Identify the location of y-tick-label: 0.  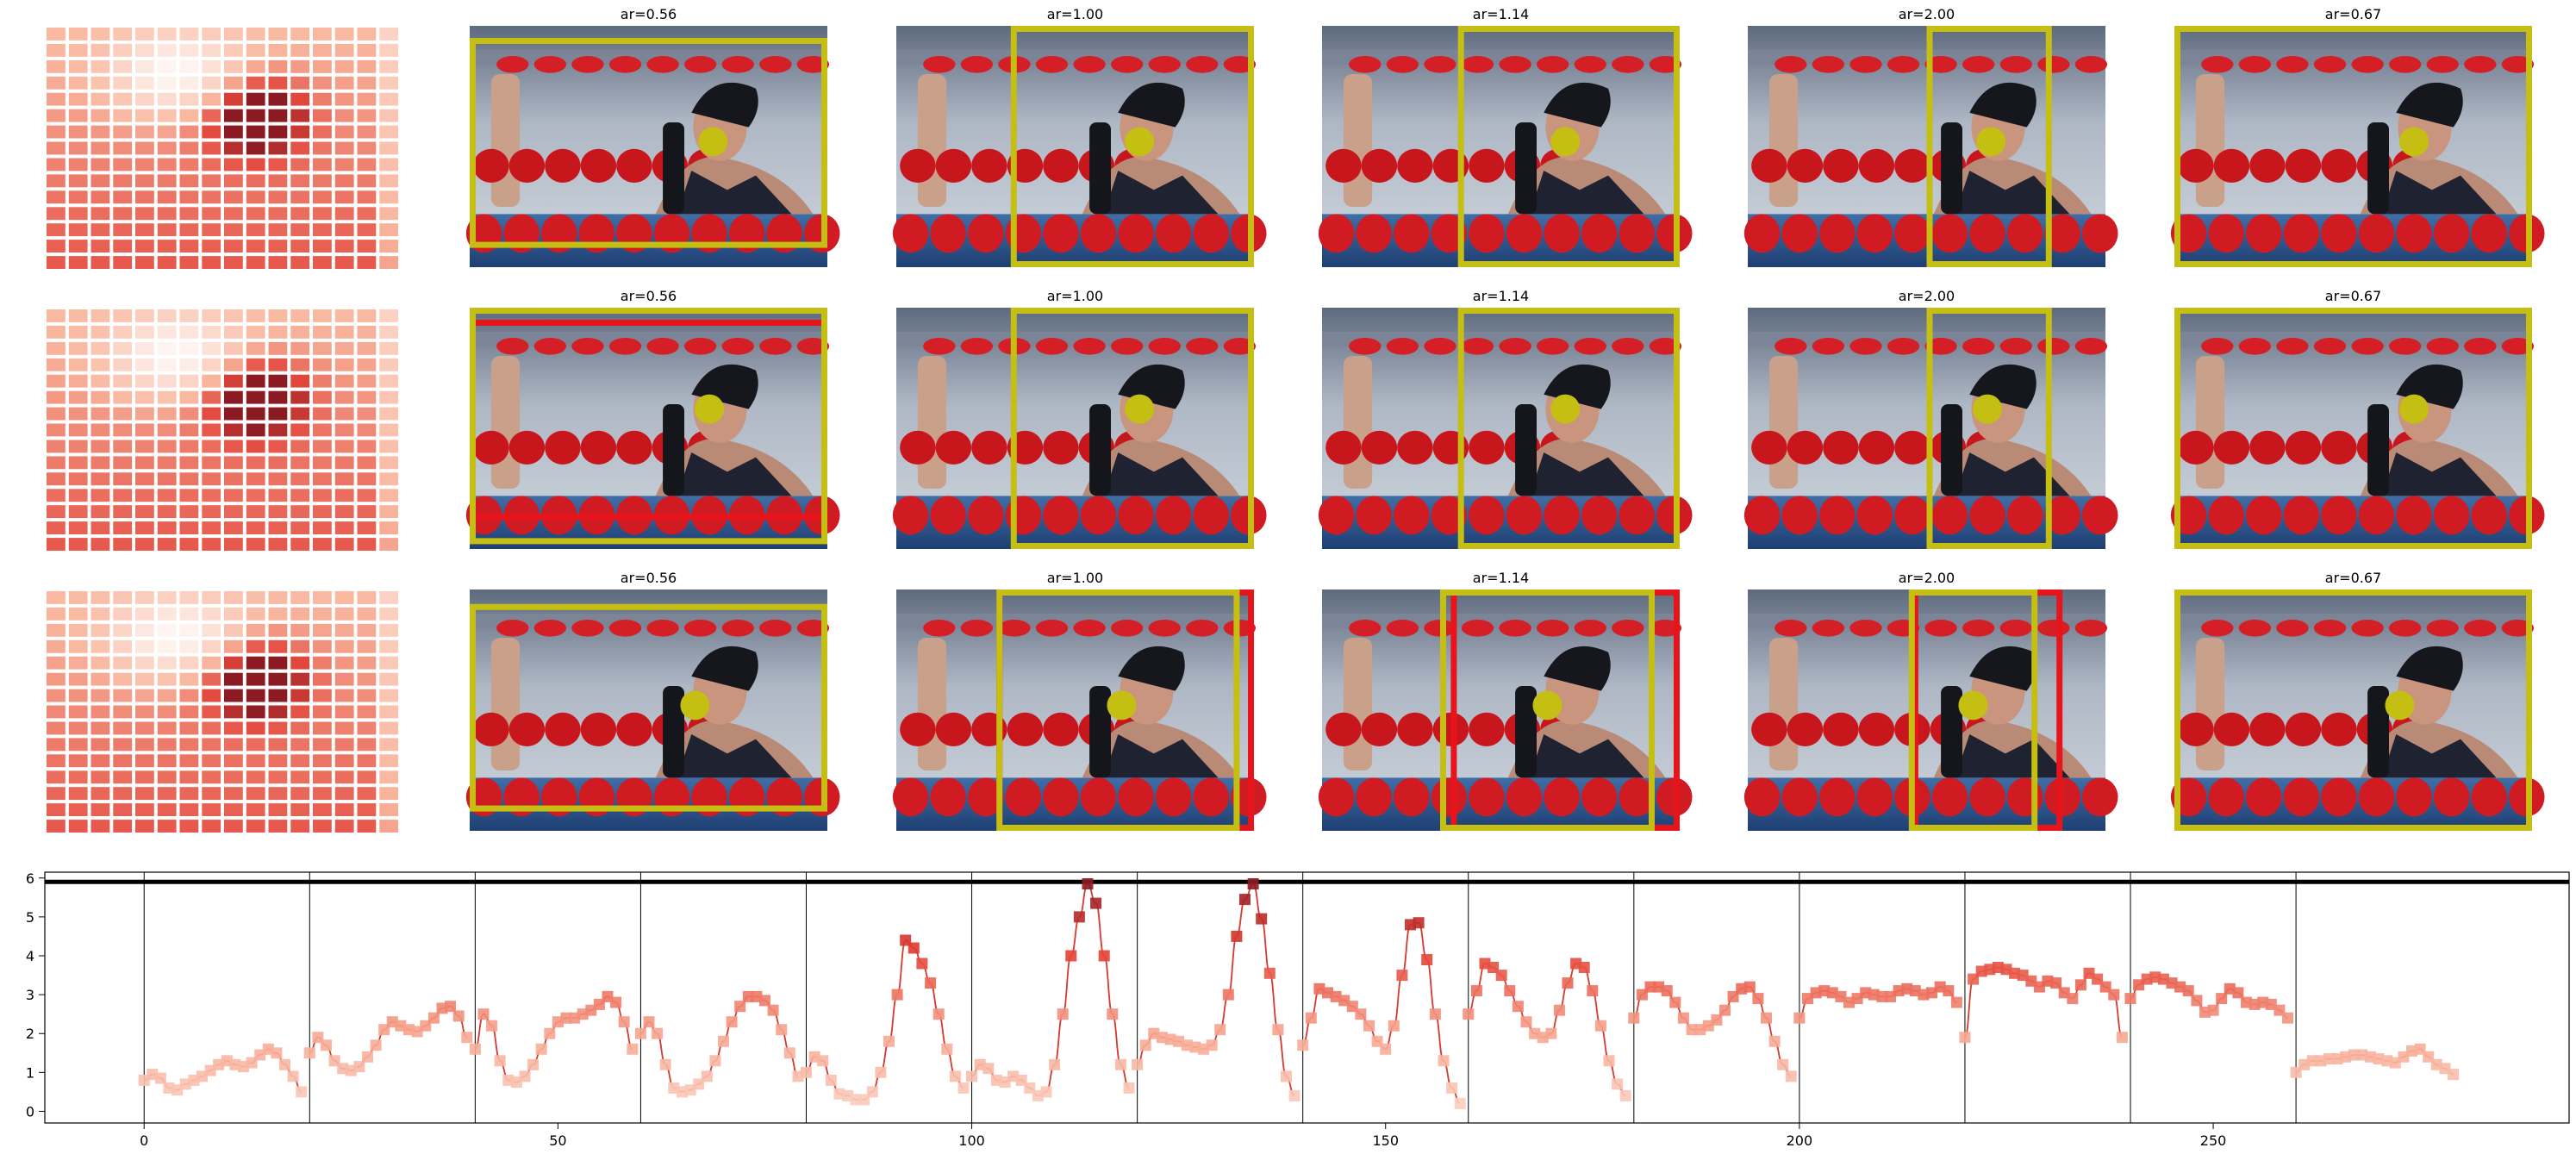
(30, 1111).